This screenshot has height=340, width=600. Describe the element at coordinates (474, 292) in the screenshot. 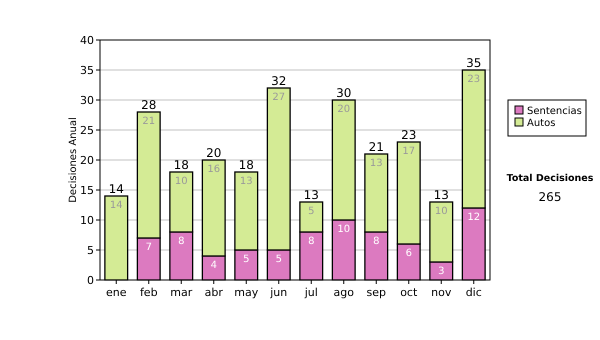

I see `x-tick-label: dic` at that location.